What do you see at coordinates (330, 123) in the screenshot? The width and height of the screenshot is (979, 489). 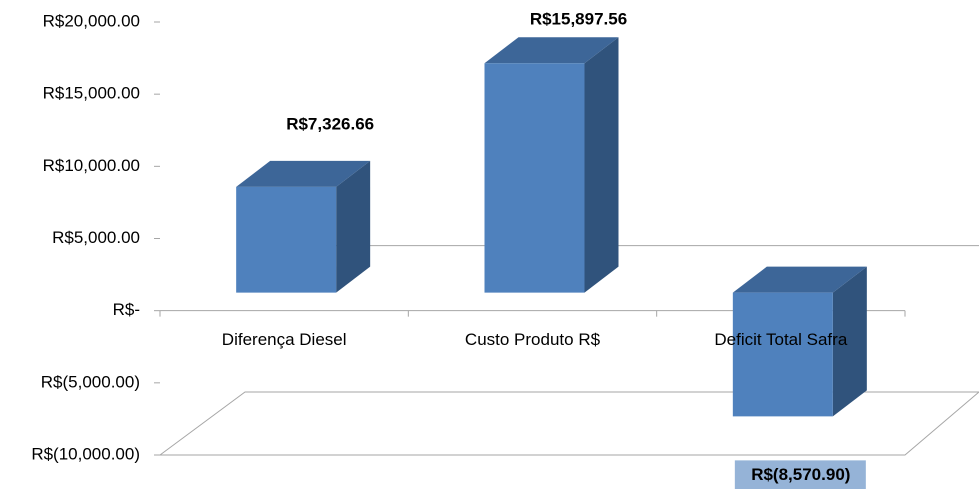 I see `value-label: R$7,326.66` at bounding box center [330, 123].